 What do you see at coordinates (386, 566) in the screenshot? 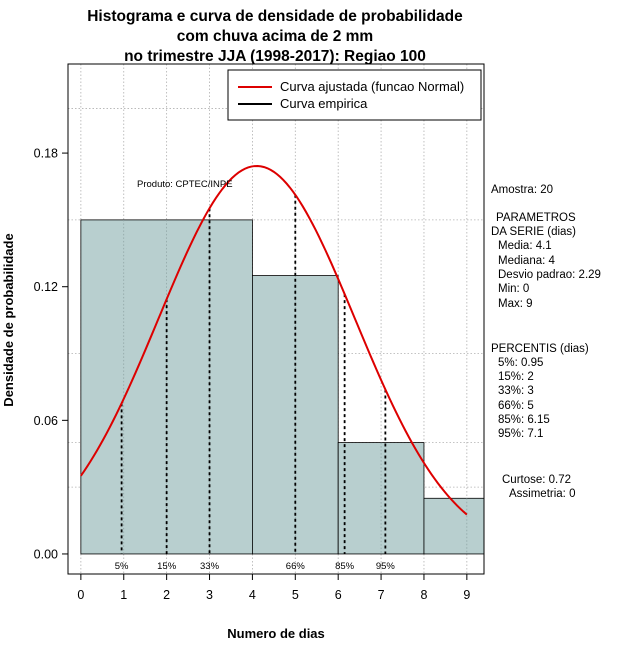
I see `percentile-label-5: 95%` at bounding box center [386, 566].